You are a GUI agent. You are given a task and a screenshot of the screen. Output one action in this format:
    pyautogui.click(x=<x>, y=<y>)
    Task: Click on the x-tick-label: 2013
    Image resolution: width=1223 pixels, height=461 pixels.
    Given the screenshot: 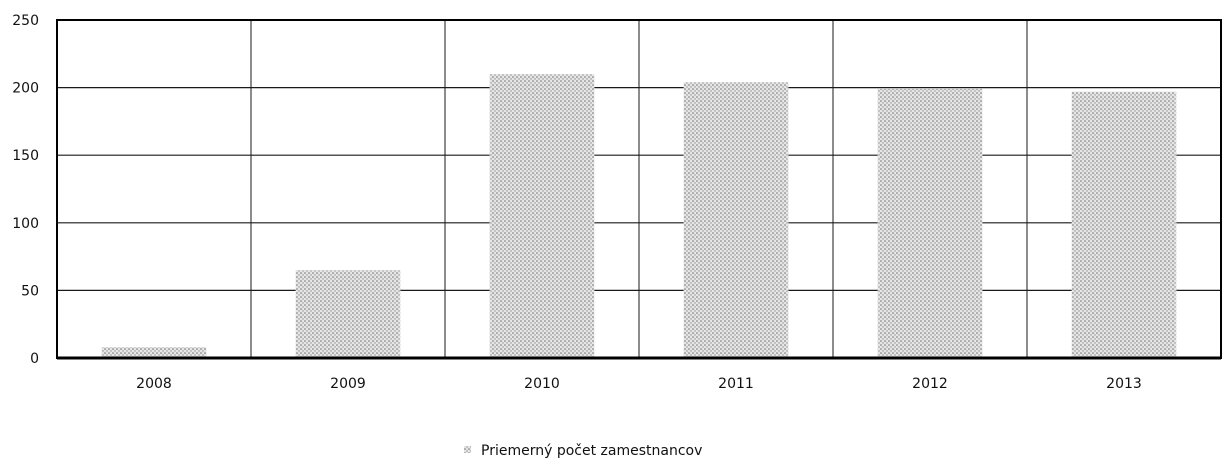 What is the action you would take?
    pyautogui.click(x=1124, y=384)
    